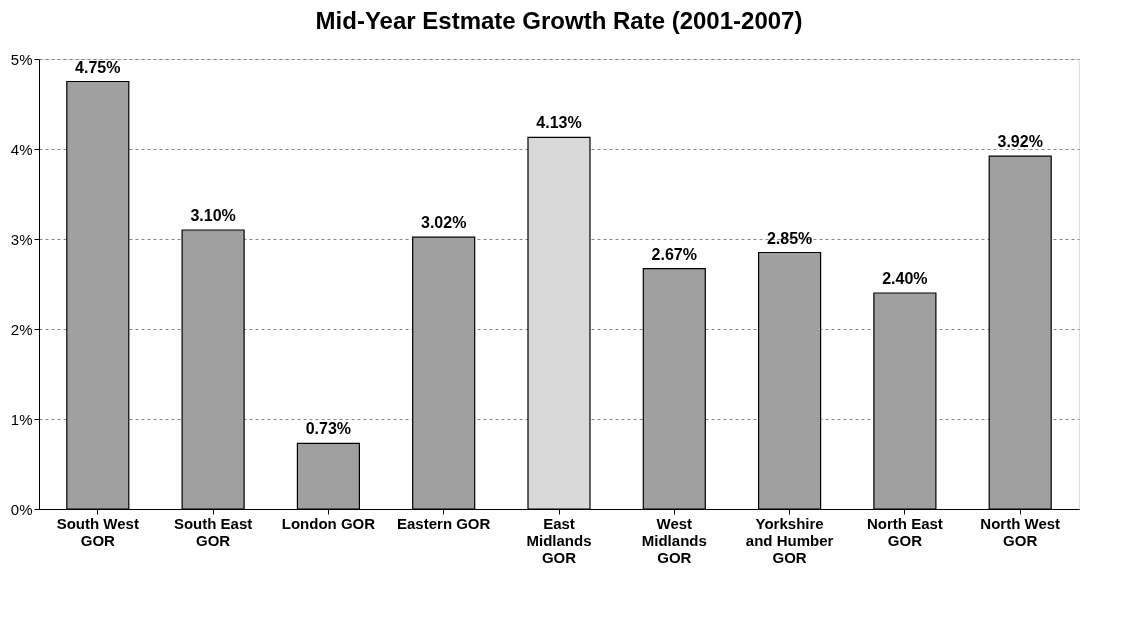  I want to click on chart-title: Mid-Year Estmate Growth Rate (2001-2007), so click(559, 20).